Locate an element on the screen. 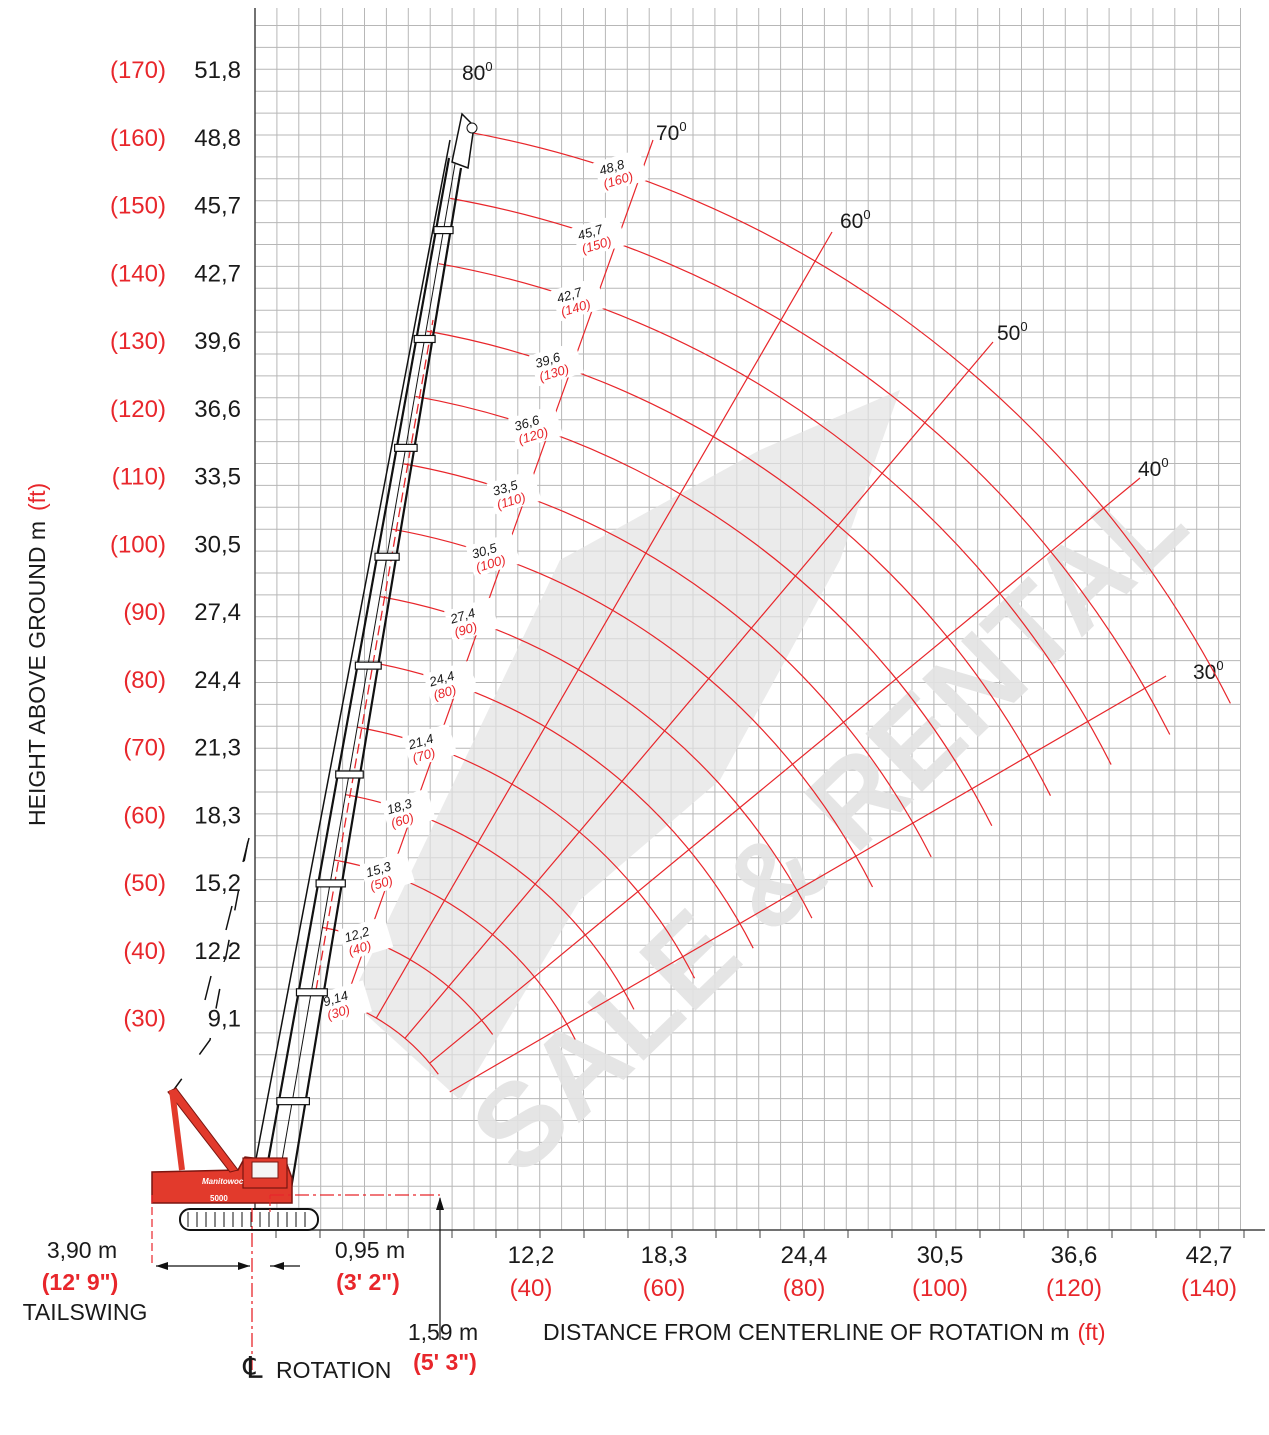 This screenshot has height=1435, width=1269. height-tick-m: 12,2 is located at coordinates (217, 951).